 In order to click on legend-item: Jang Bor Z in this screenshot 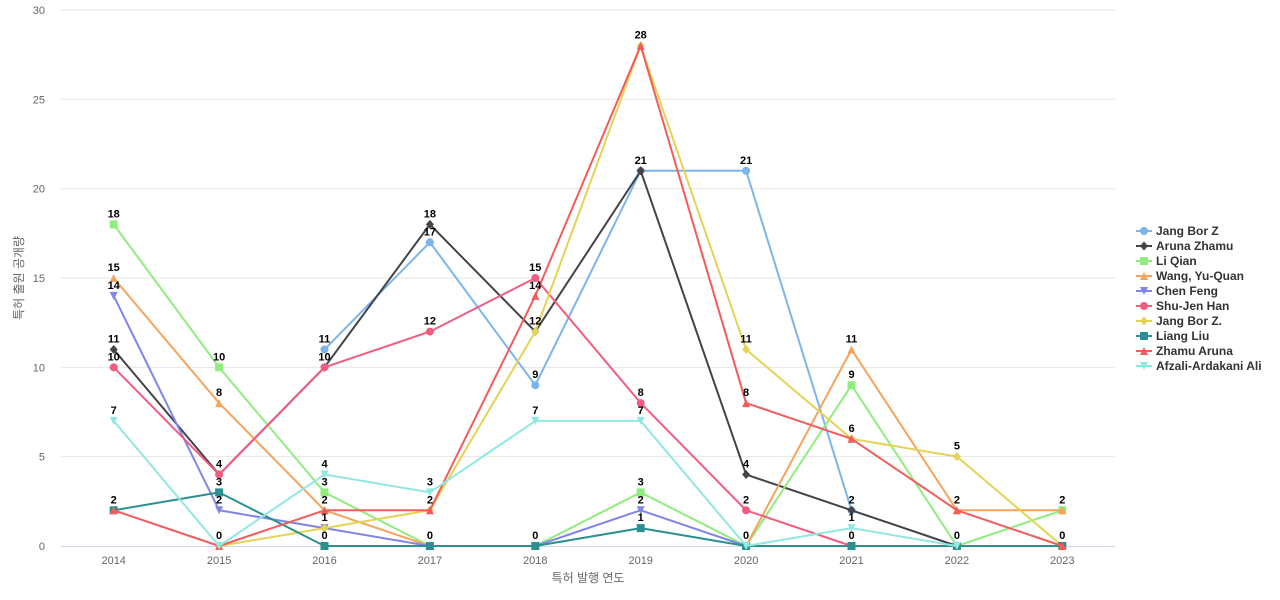, I will do `click(1177, 231)`.